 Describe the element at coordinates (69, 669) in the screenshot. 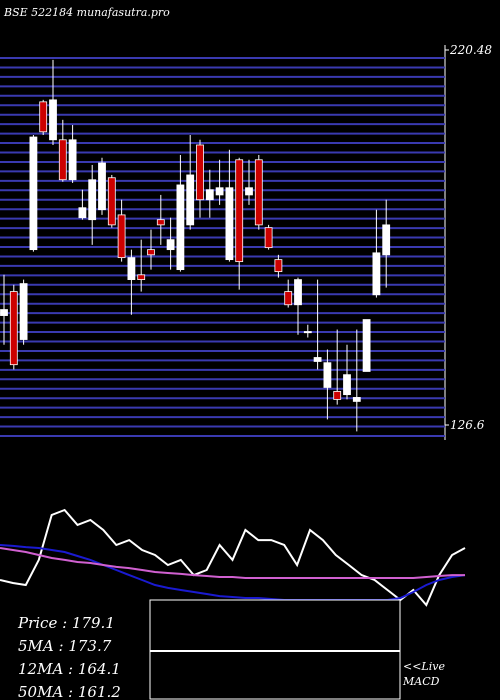

I see `legend-entry: 12MA : 164.1` at that location.